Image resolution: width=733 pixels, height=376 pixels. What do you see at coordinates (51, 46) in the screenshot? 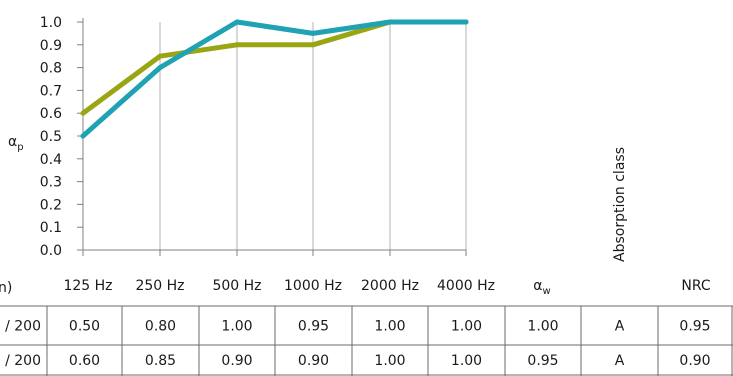
I see `y-tick-label: 0.9` at bounding box center [51, 46].